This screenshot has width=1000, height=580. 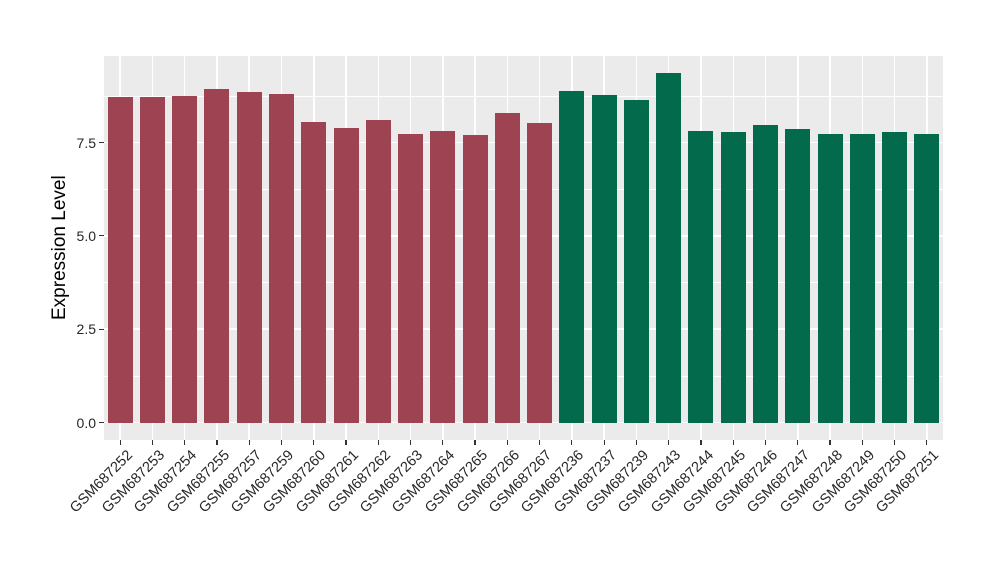 I want to click on y-tick-label: 7.5, so click(x=86, y=142).